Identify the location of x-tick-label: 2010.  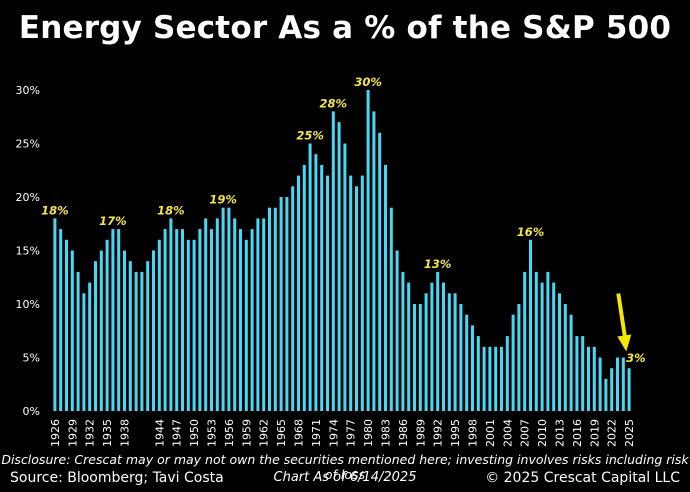
(542, 433).